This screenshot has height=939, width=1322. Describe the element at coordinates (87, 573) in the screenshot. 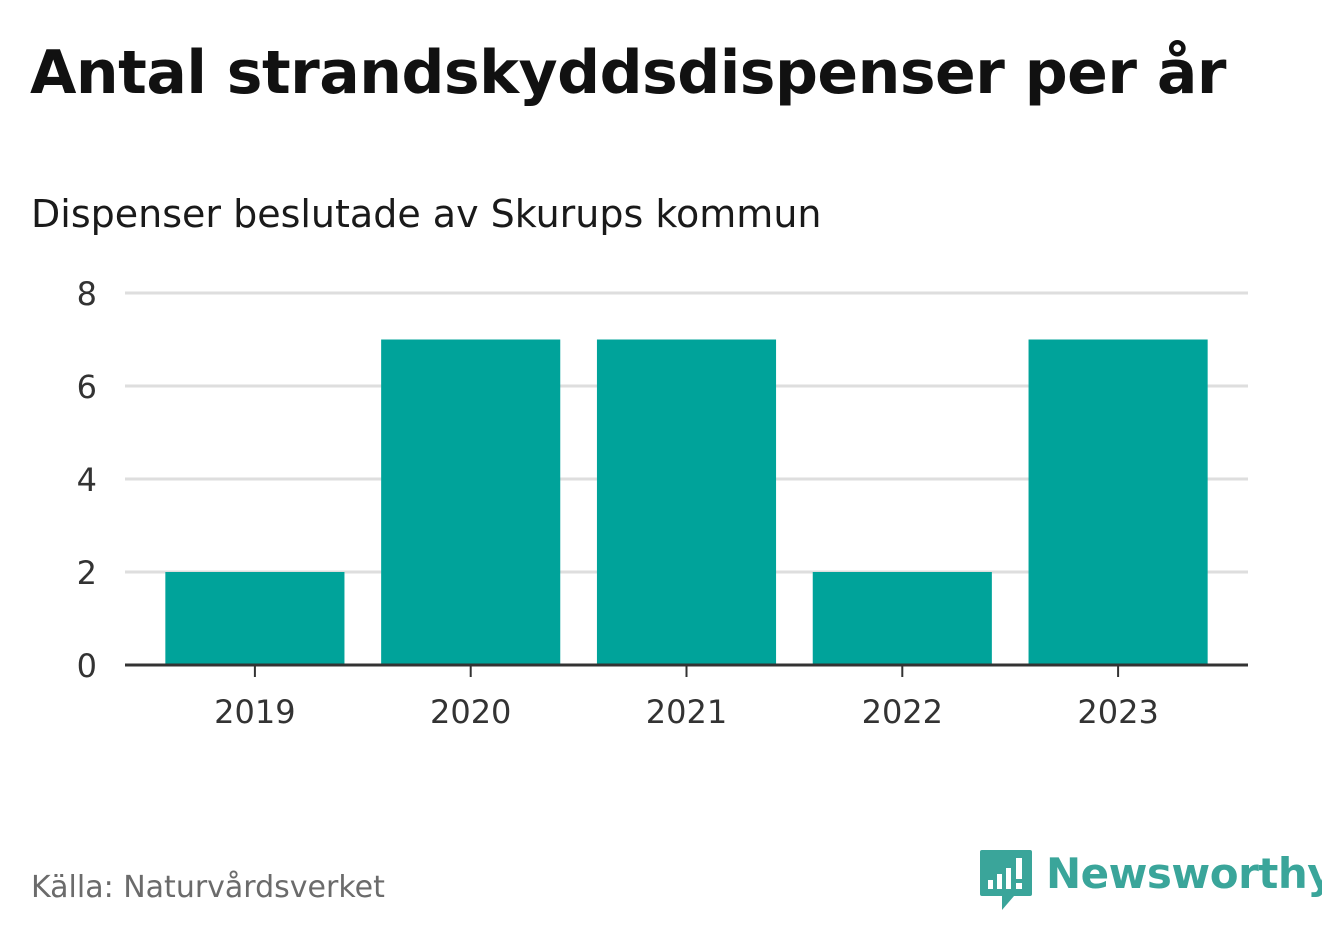

I see `y-tick-label-2: 2` at that location.